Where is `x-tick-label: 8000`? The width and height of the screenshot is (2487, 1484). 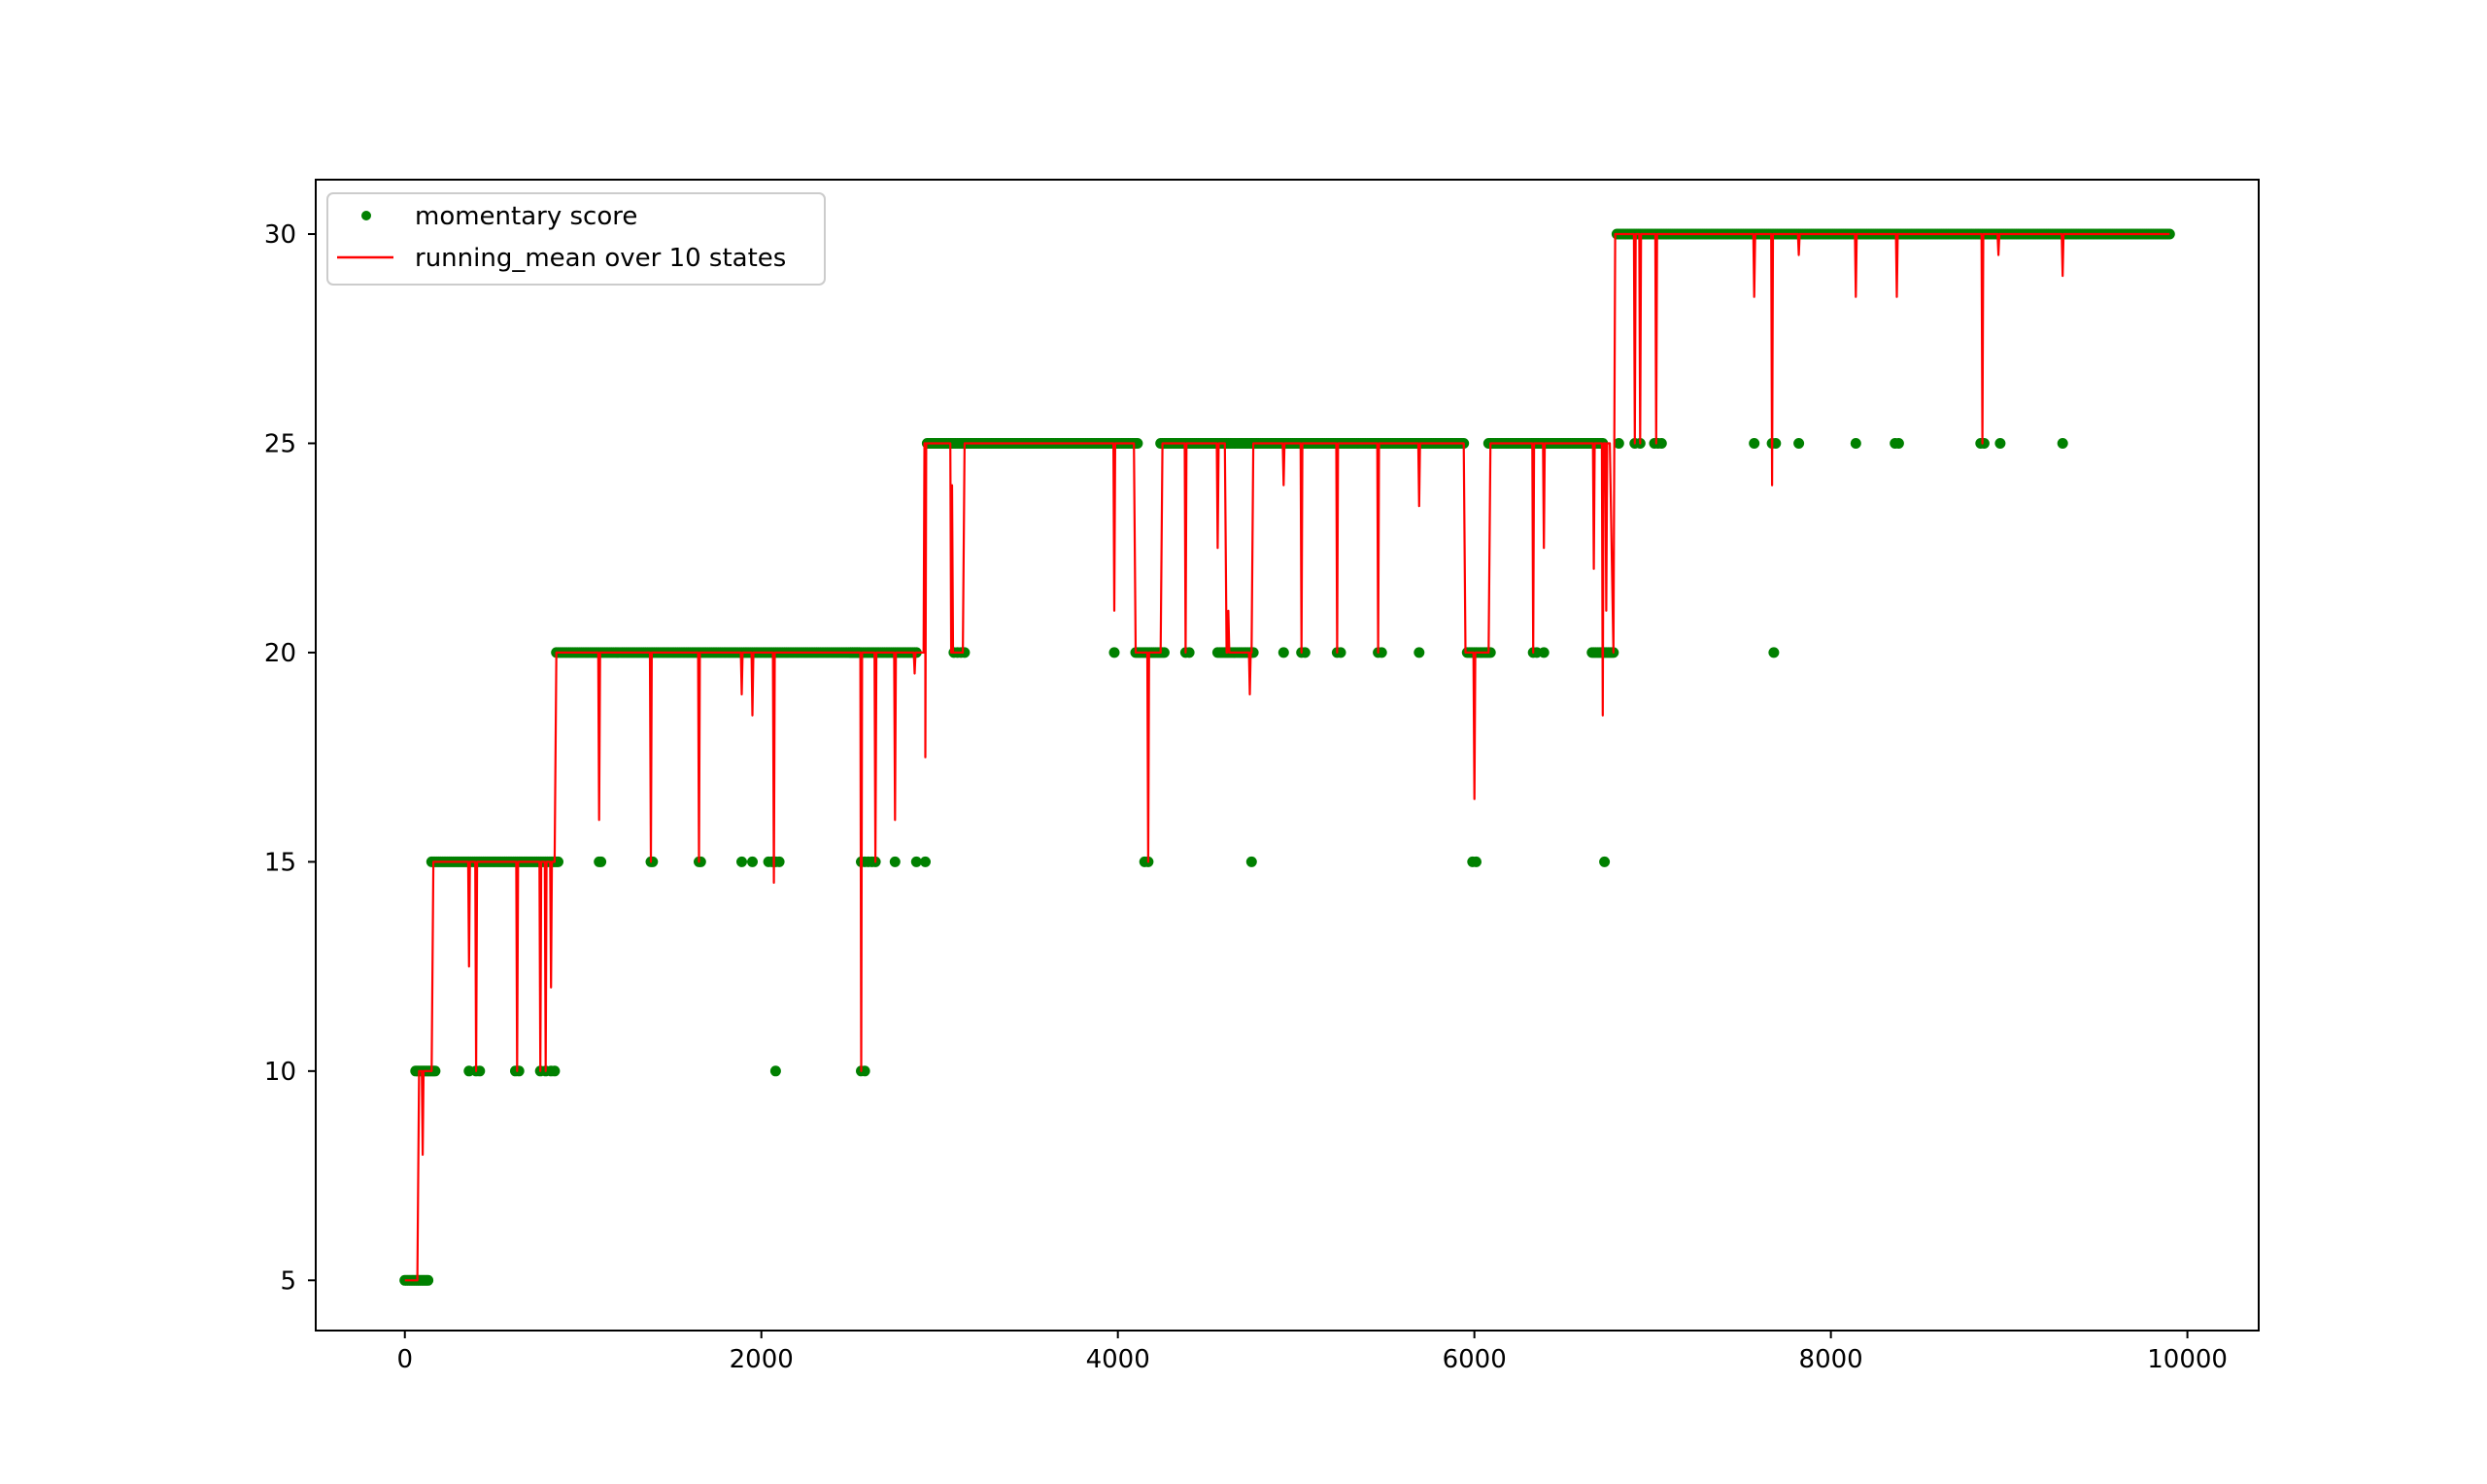 x-tick-label: 8000 is located at coordinates (1831, 1359).